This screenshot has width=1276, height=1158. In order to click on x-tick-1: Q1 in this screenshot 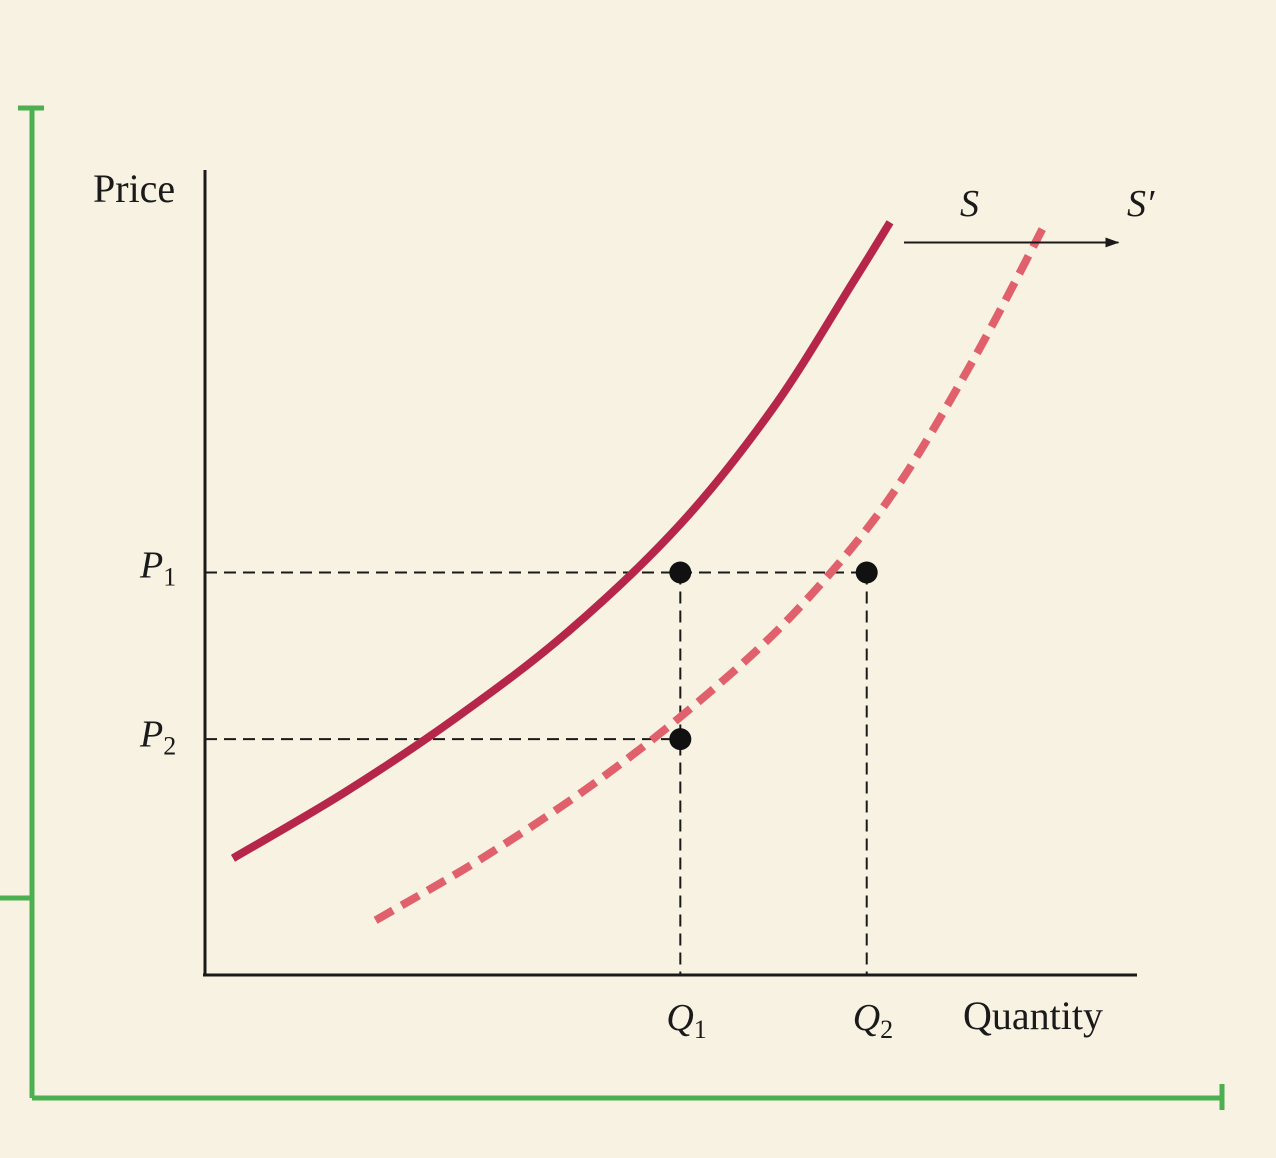, I will do `click(686, 1020)`.